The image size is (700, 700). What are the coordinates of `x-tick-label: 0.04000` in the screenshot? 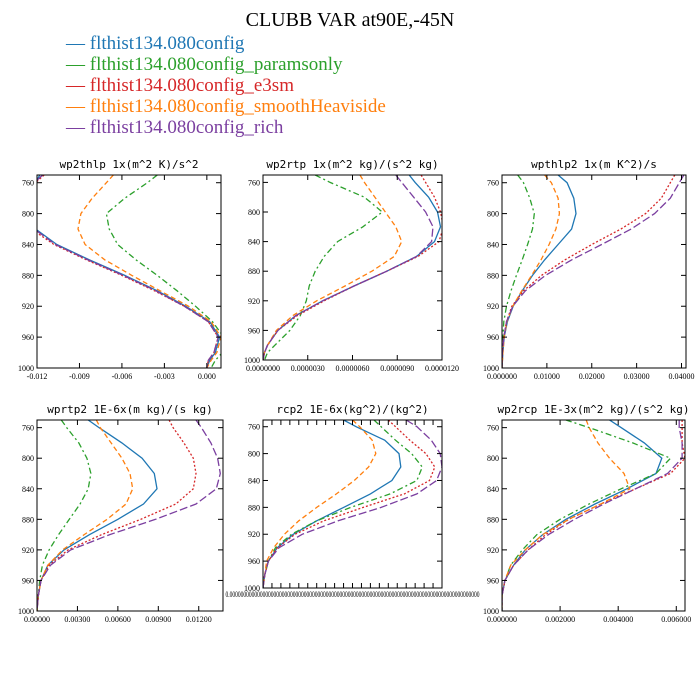 It's located at (682, 376).